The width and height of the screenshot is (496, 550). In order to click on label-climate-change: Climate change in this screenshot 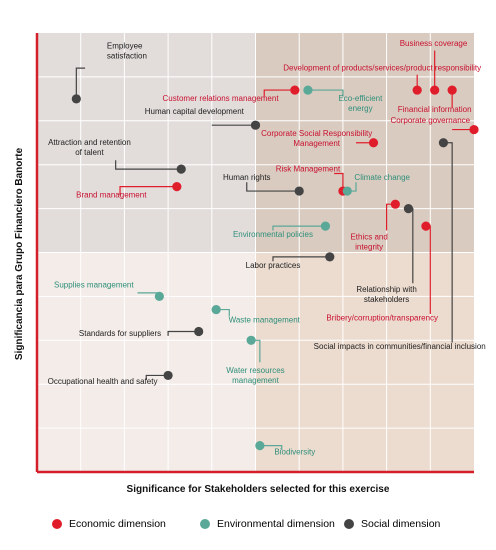, I will do `click(382, 177)`.